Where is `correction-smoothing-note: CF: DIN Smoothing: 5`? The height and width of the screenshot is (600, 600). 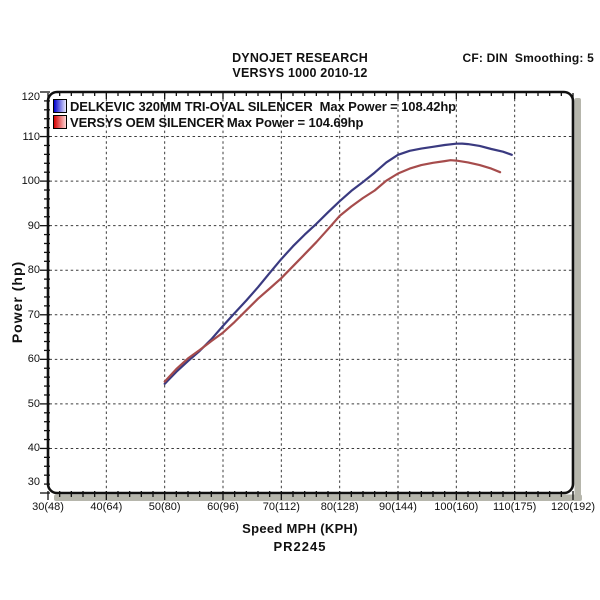
correction-smoothing-note: CF: DIN Smoothing: 5 is located at coordinates (528, 58).